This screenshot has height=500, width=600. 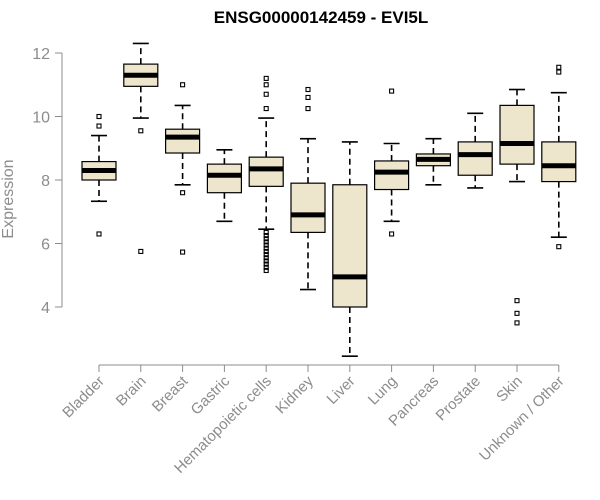 I want to click on y-tick-label: 8, so click(x=45, y=181).